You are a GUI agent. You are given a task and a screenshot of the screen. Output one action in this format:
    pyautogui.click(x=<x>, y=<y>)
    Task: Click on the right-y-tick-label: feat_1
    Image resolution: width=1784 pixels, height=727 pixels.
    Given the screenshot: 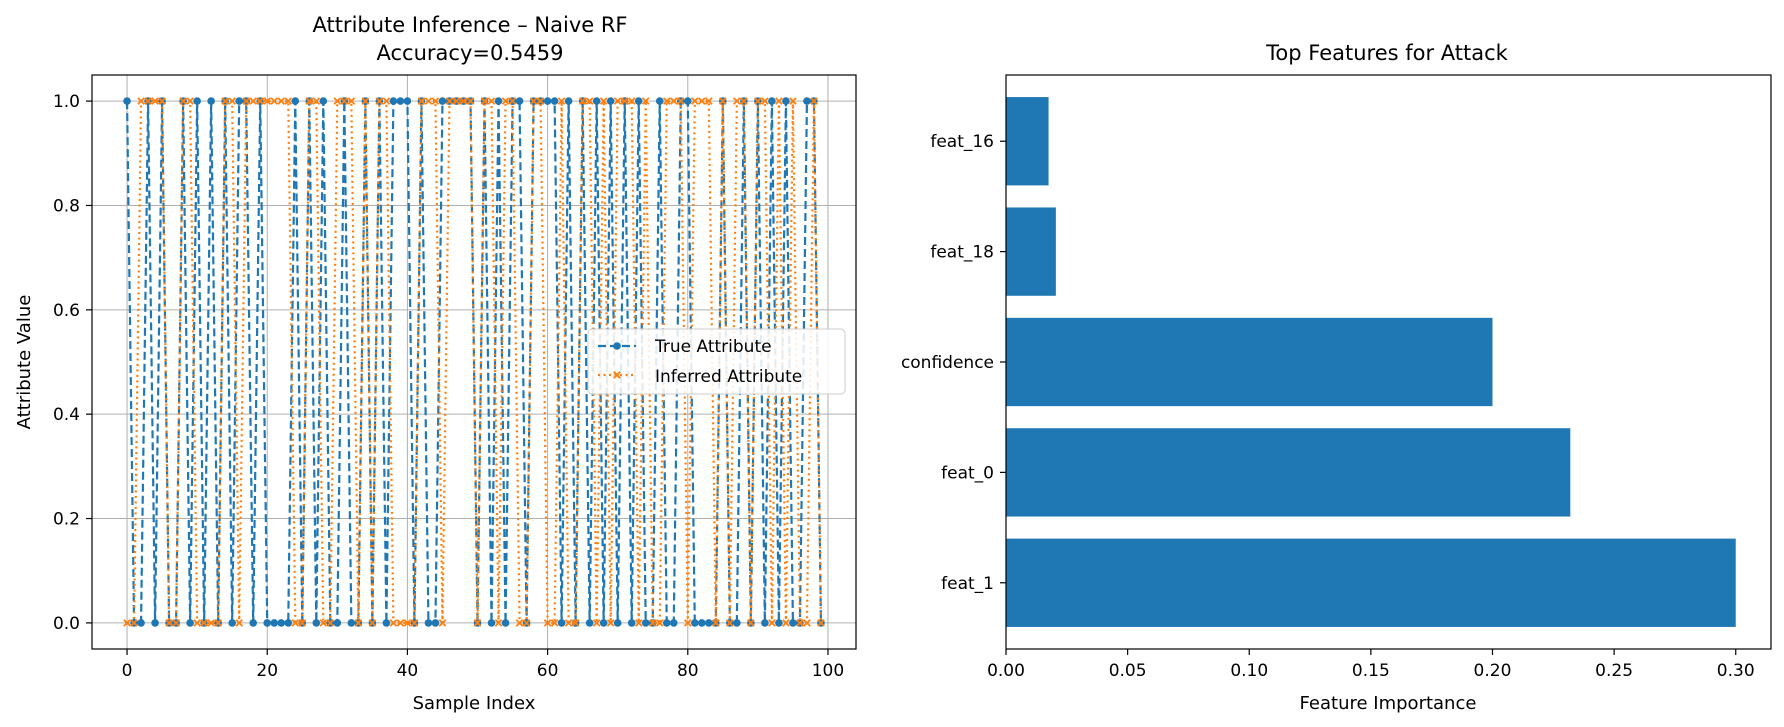 What is the action you would take?
    pyautogui.click(x=967, y=584)
    